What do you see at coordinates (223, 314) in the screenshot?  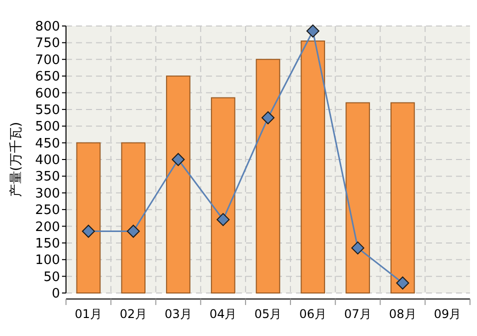 I see `x-tick-label: 04月` at bounding box center [223, 314].